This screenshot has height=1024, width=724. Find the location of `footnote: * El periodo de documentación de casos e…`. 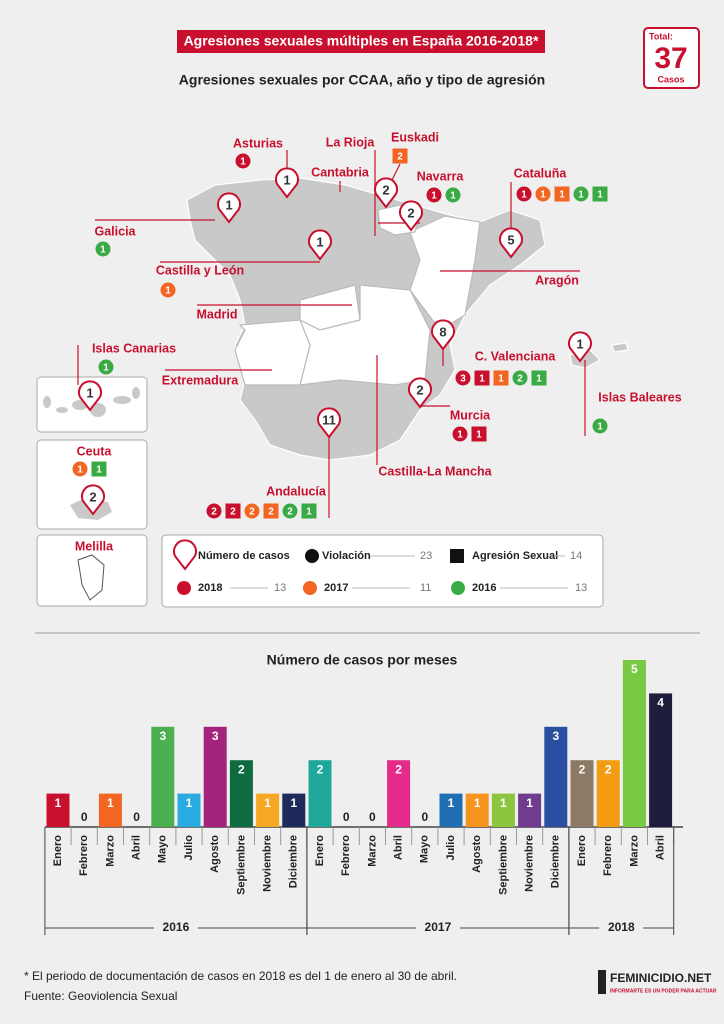

footnote: * El periodo de documentación de casos e… is located at coordinates (240, 976).